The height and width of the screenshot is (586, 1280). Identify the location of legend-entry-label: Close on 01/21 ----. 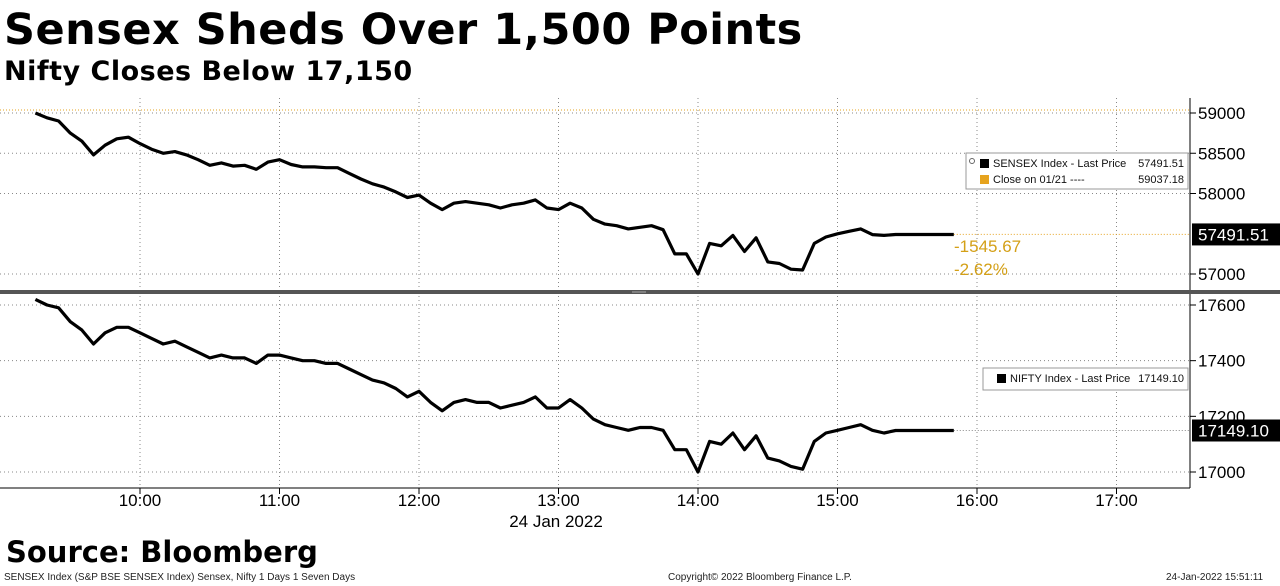
(1039, 180).